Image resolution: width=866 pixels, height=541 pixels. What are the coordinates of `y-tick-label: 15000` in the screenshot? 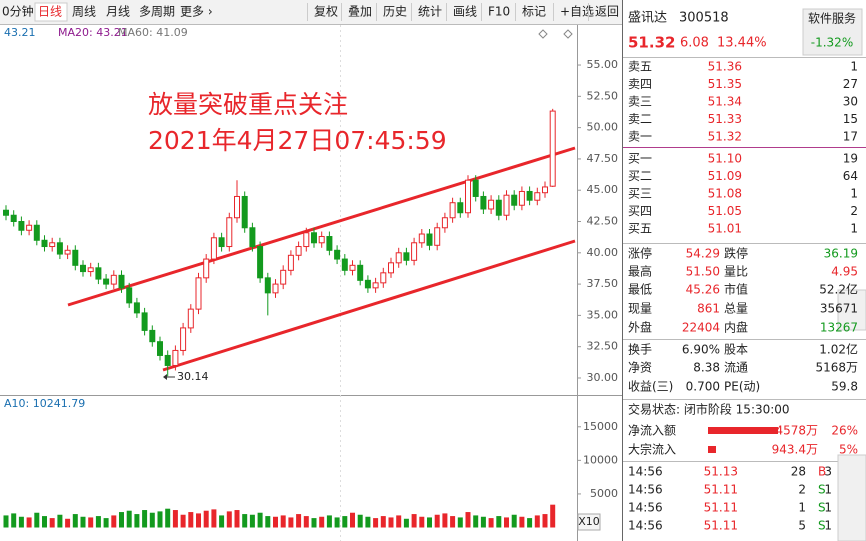 It's located at (600, 426).